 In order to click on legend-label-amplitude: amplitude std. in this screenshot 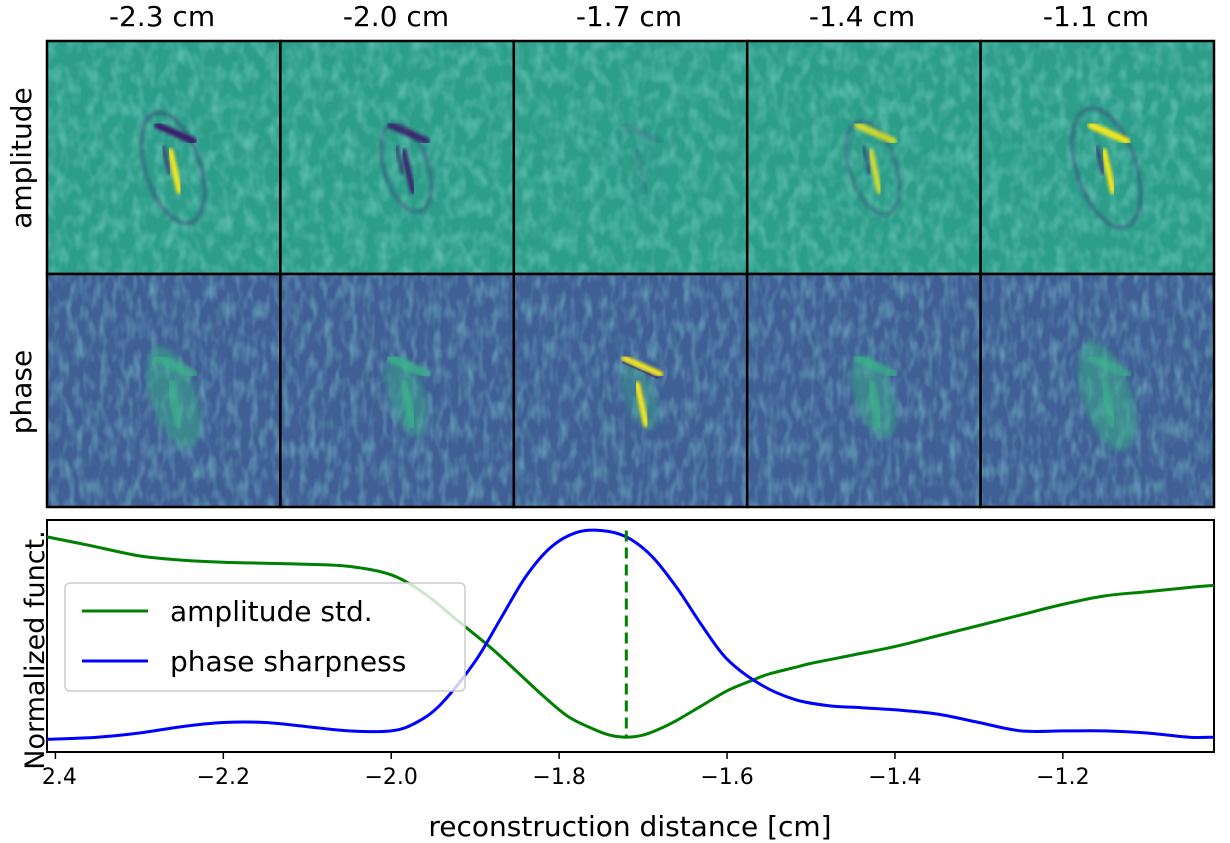, I will do `click(271, 611)`.